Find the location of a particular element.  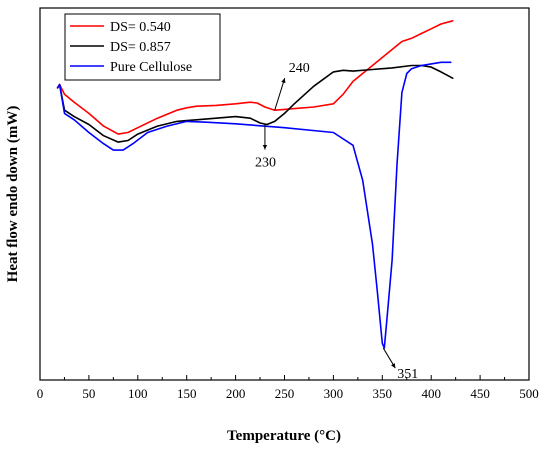

x-tick-label: 250 is located at coordinates (285, 393).